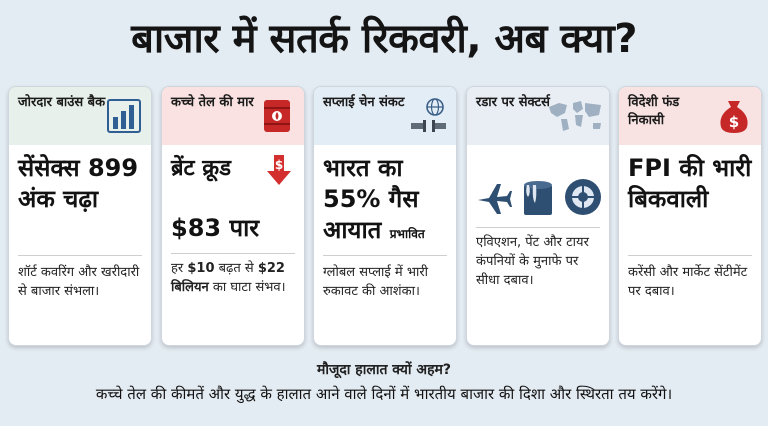 The height and width of the screenshot is (426, 768). What do you see at coordinates (78, 183) in the screenshot?
I see `card-main-text: सेंसेक्स 899 अंक चढ़ा` at bounding box center [78, 183].